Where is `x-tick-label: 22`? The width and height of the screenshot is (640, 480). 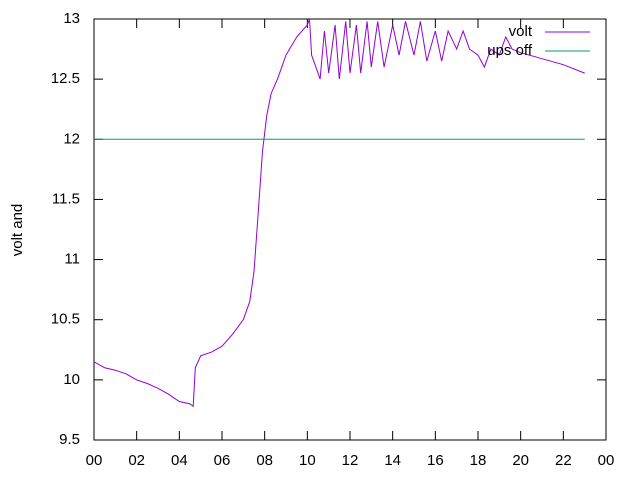 x-tick-label: 22 is located at coordinates (563, 460).